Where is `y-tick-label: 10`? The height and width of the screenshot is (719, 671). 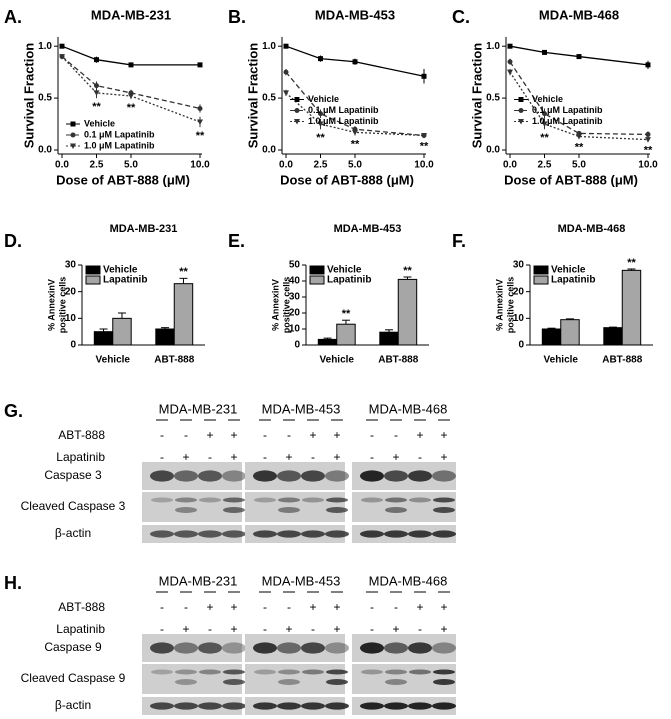
y-tick-label: 10 is located at coordinates (295, 329).